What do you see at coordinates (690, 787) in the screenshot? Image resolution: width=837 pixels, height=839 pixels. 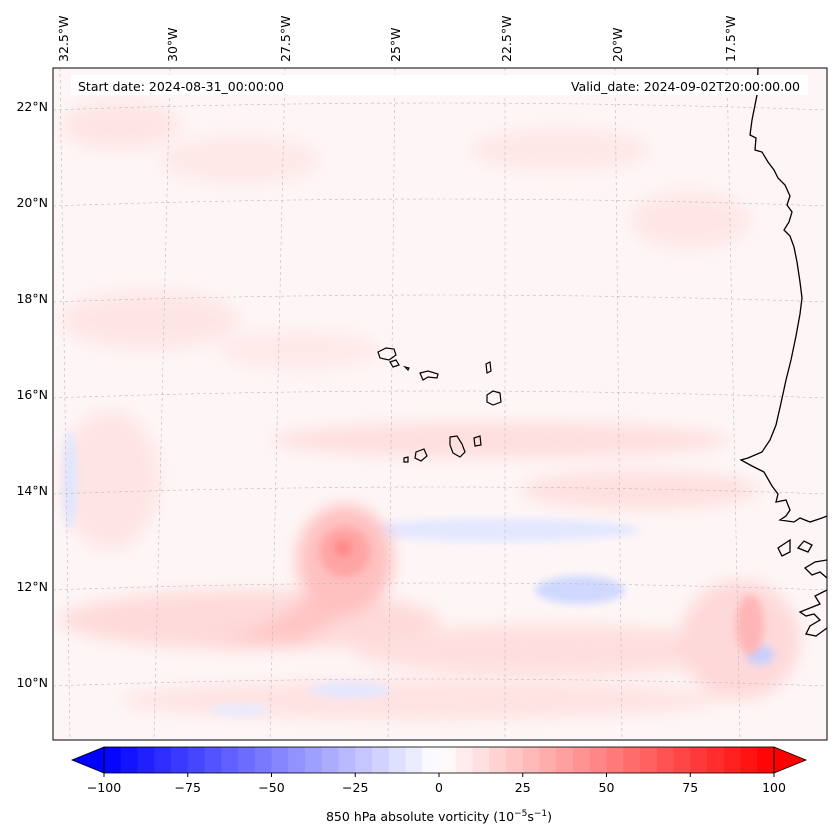 I see `colorbar-tick-label: 75` at bounding box center [690, 787].